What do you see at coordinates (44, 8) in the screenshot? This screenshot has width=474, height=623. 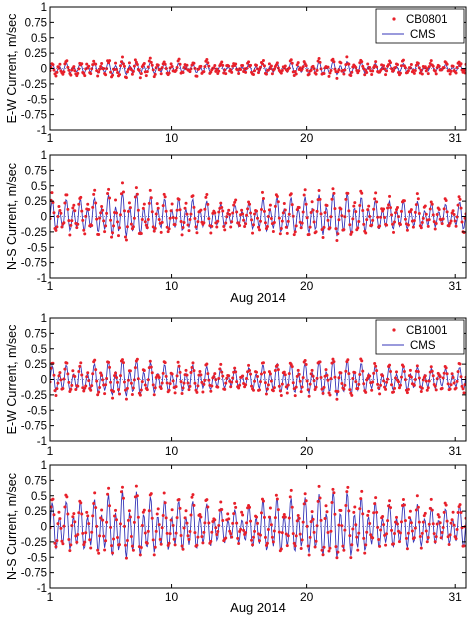 I see `y-tick-label: 1` at bounding box center [44, 8].